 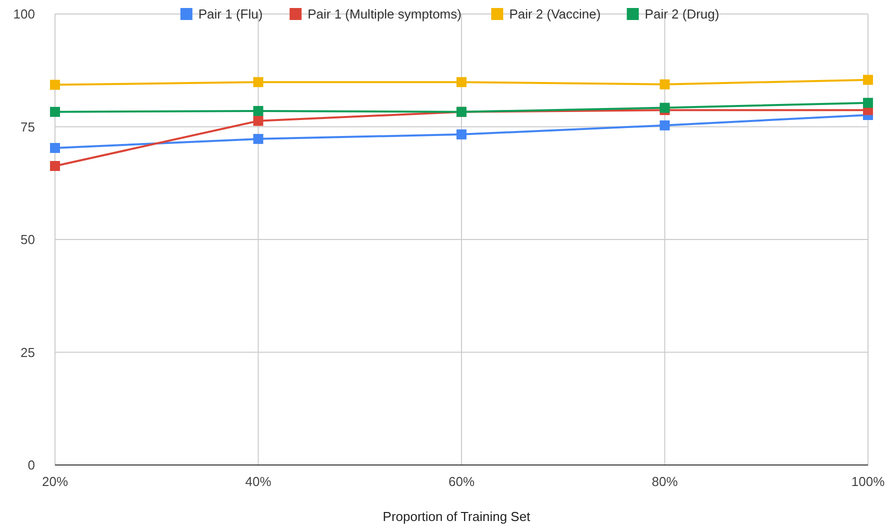 I want to click on x-tick-label: 80%, so click(x=665, y=481).